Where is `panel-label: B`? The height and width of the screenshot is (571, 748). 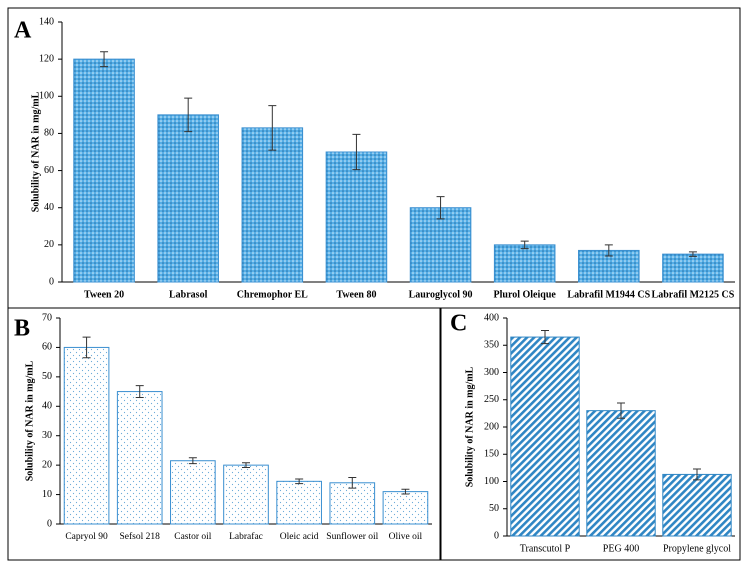 panel-label: B is located at coordinates (22, 329).